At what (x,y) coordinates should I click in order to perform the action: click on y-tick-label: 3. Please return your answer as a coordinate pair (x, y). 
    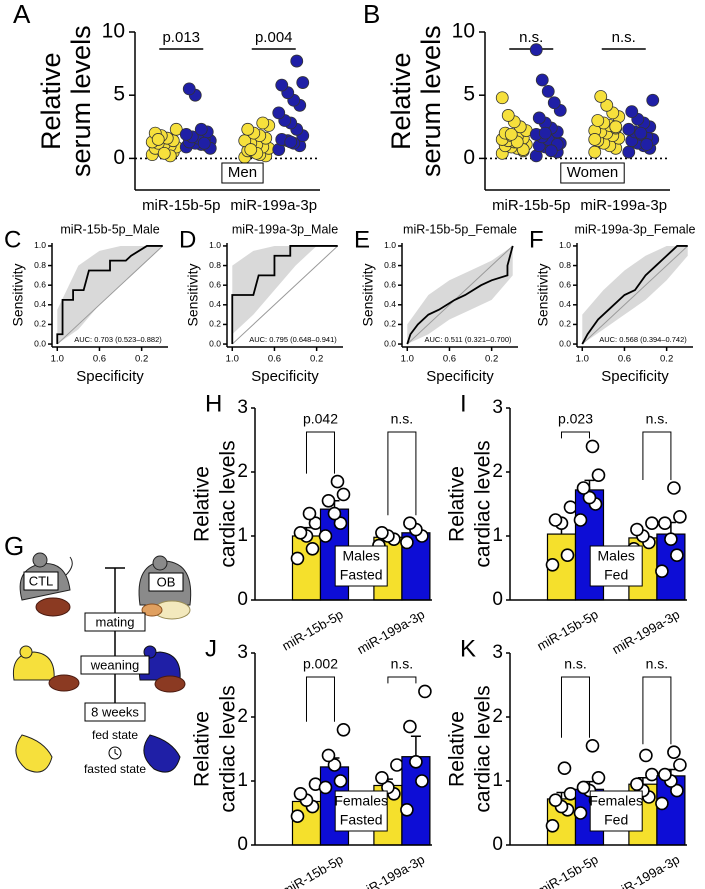
    Looking at the image, I should click on (242, 407).